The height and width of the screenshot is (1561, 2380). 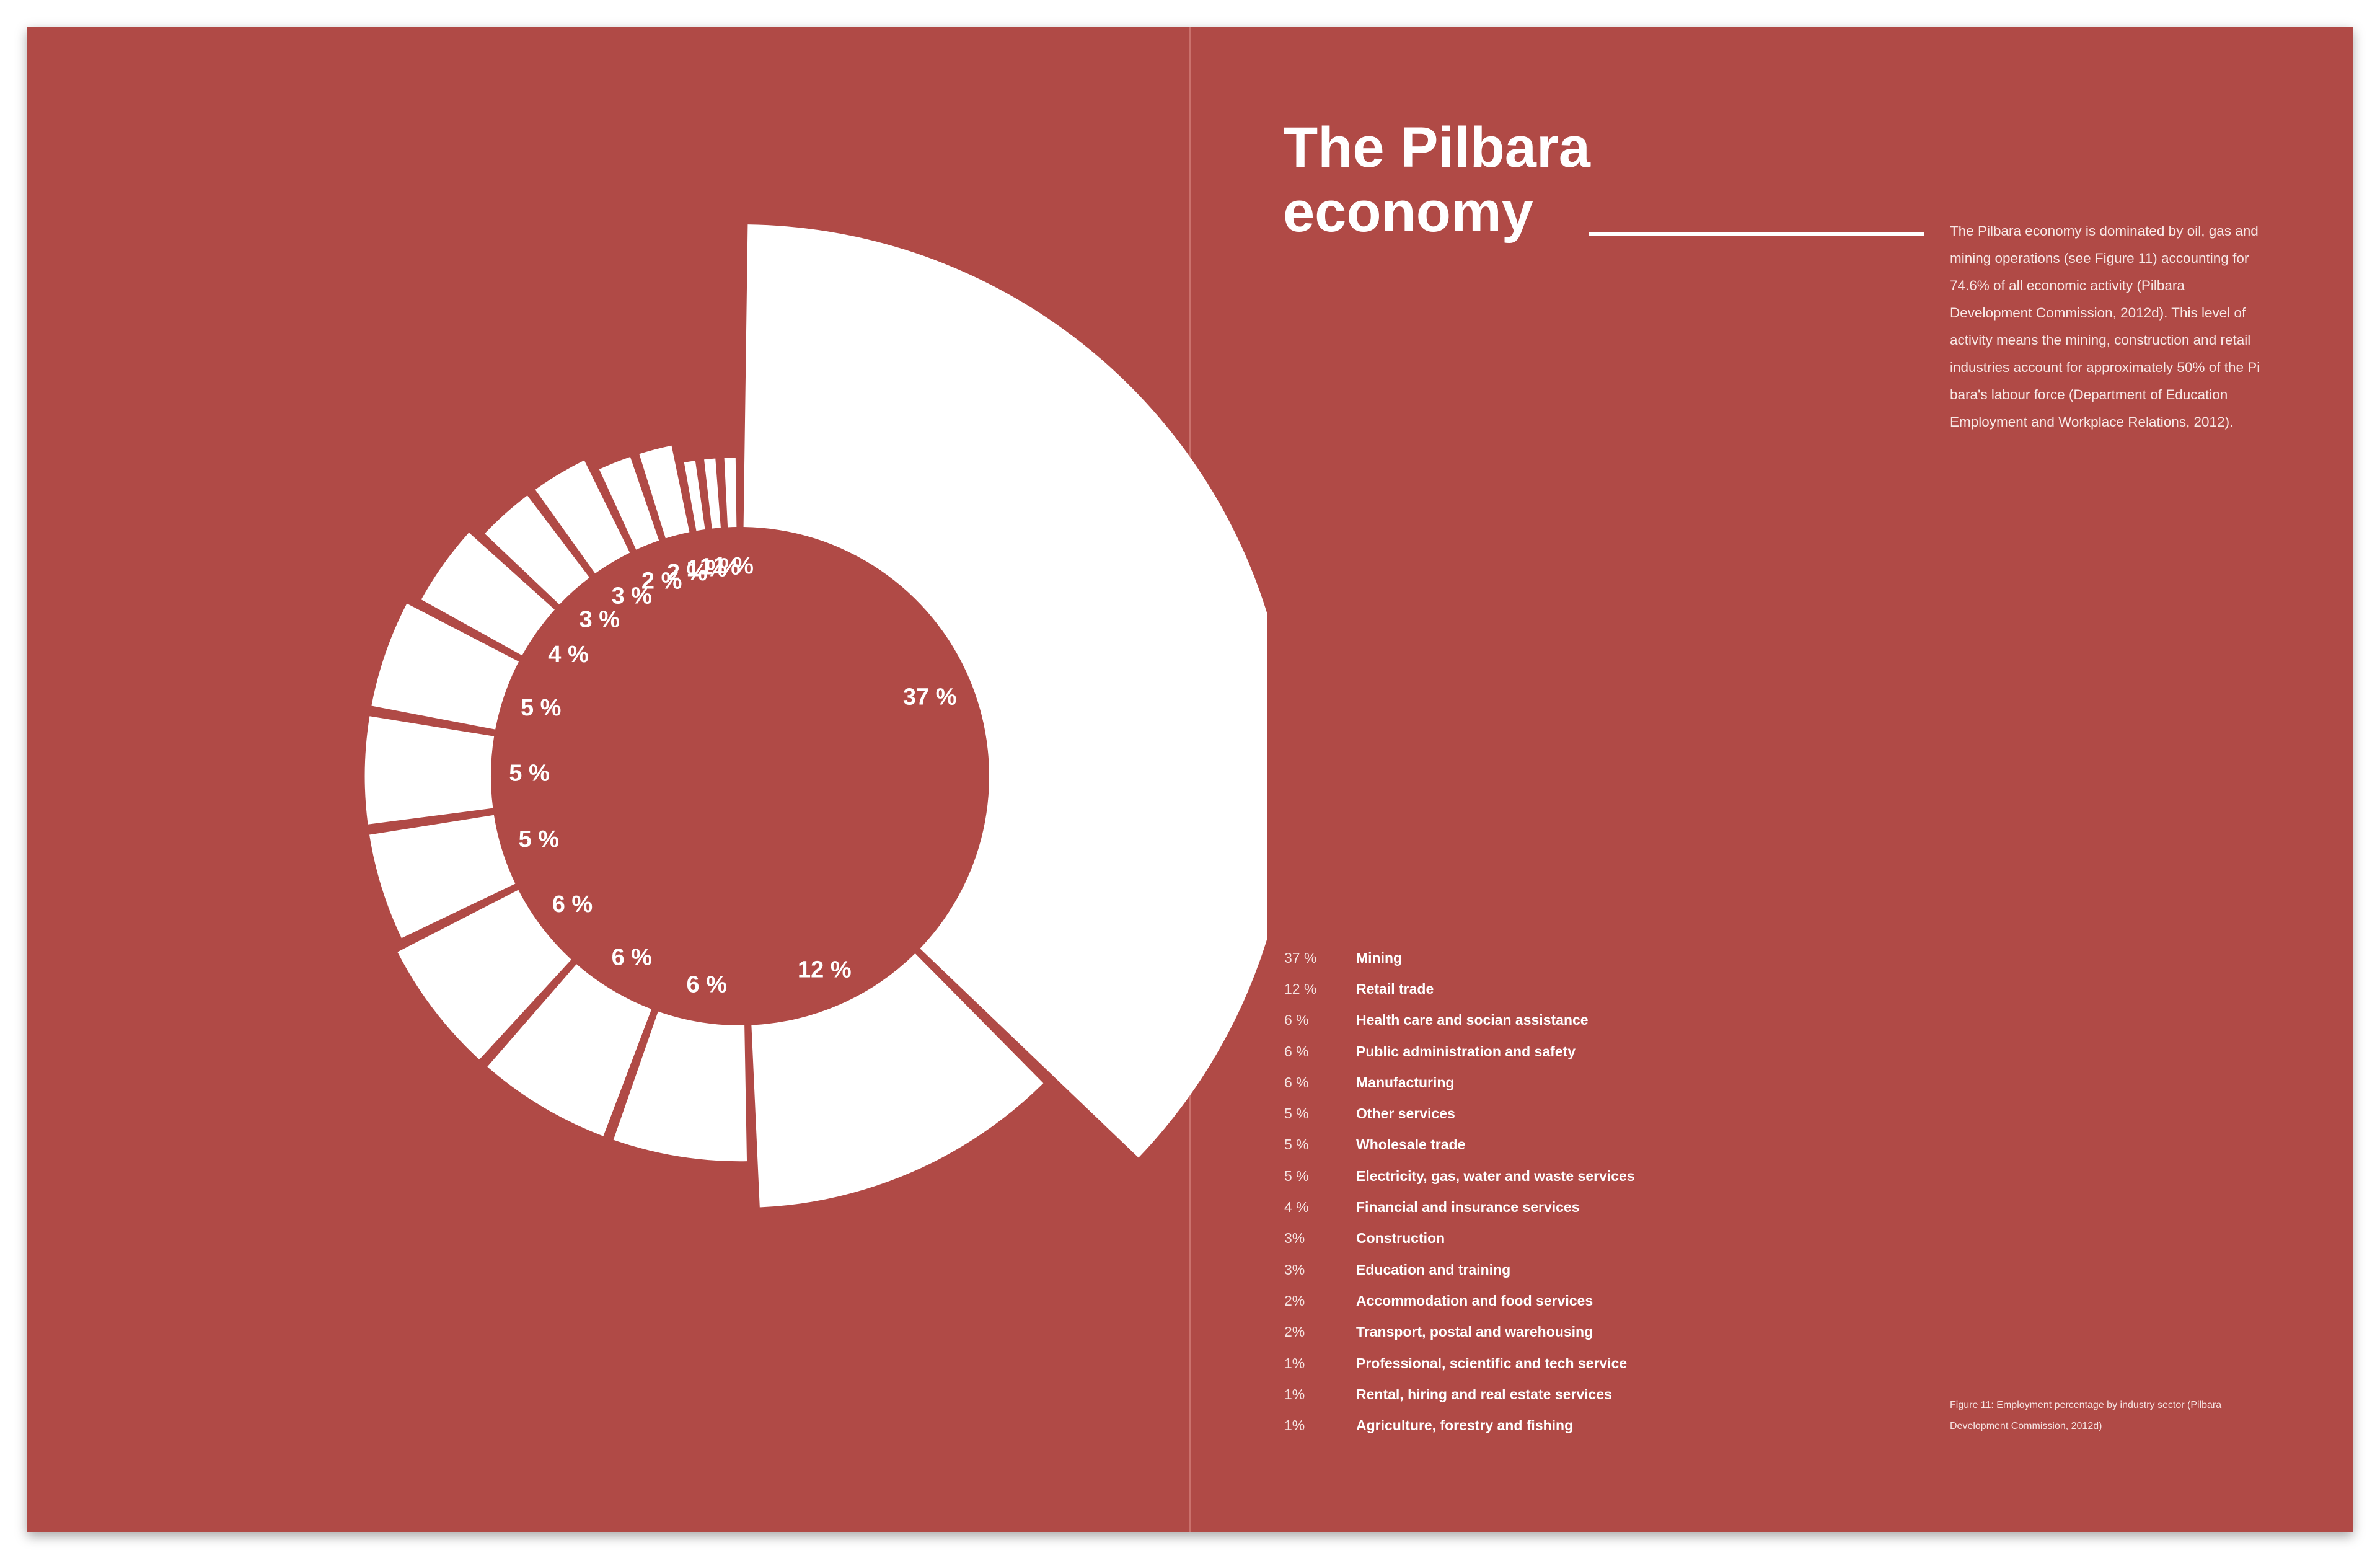 What do you see at coordinates (825, 970) in the screenshot?
I see `segment-label: 12 %` at bounding box center [825, 970].